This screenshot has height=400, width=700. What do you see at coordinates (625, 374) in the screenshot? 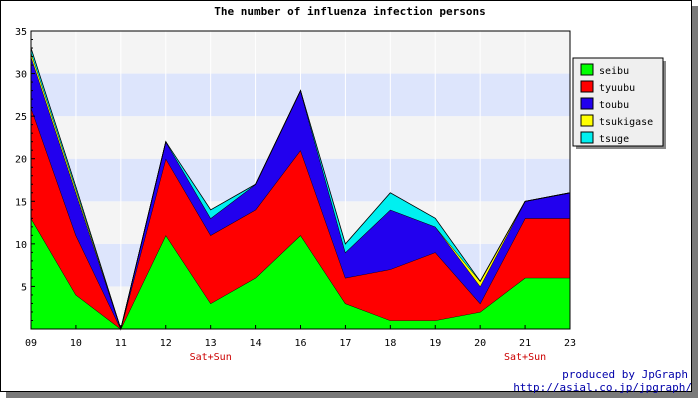
I see `credit-line-1: produced by JpGraph` at bounding box center [625, 374].